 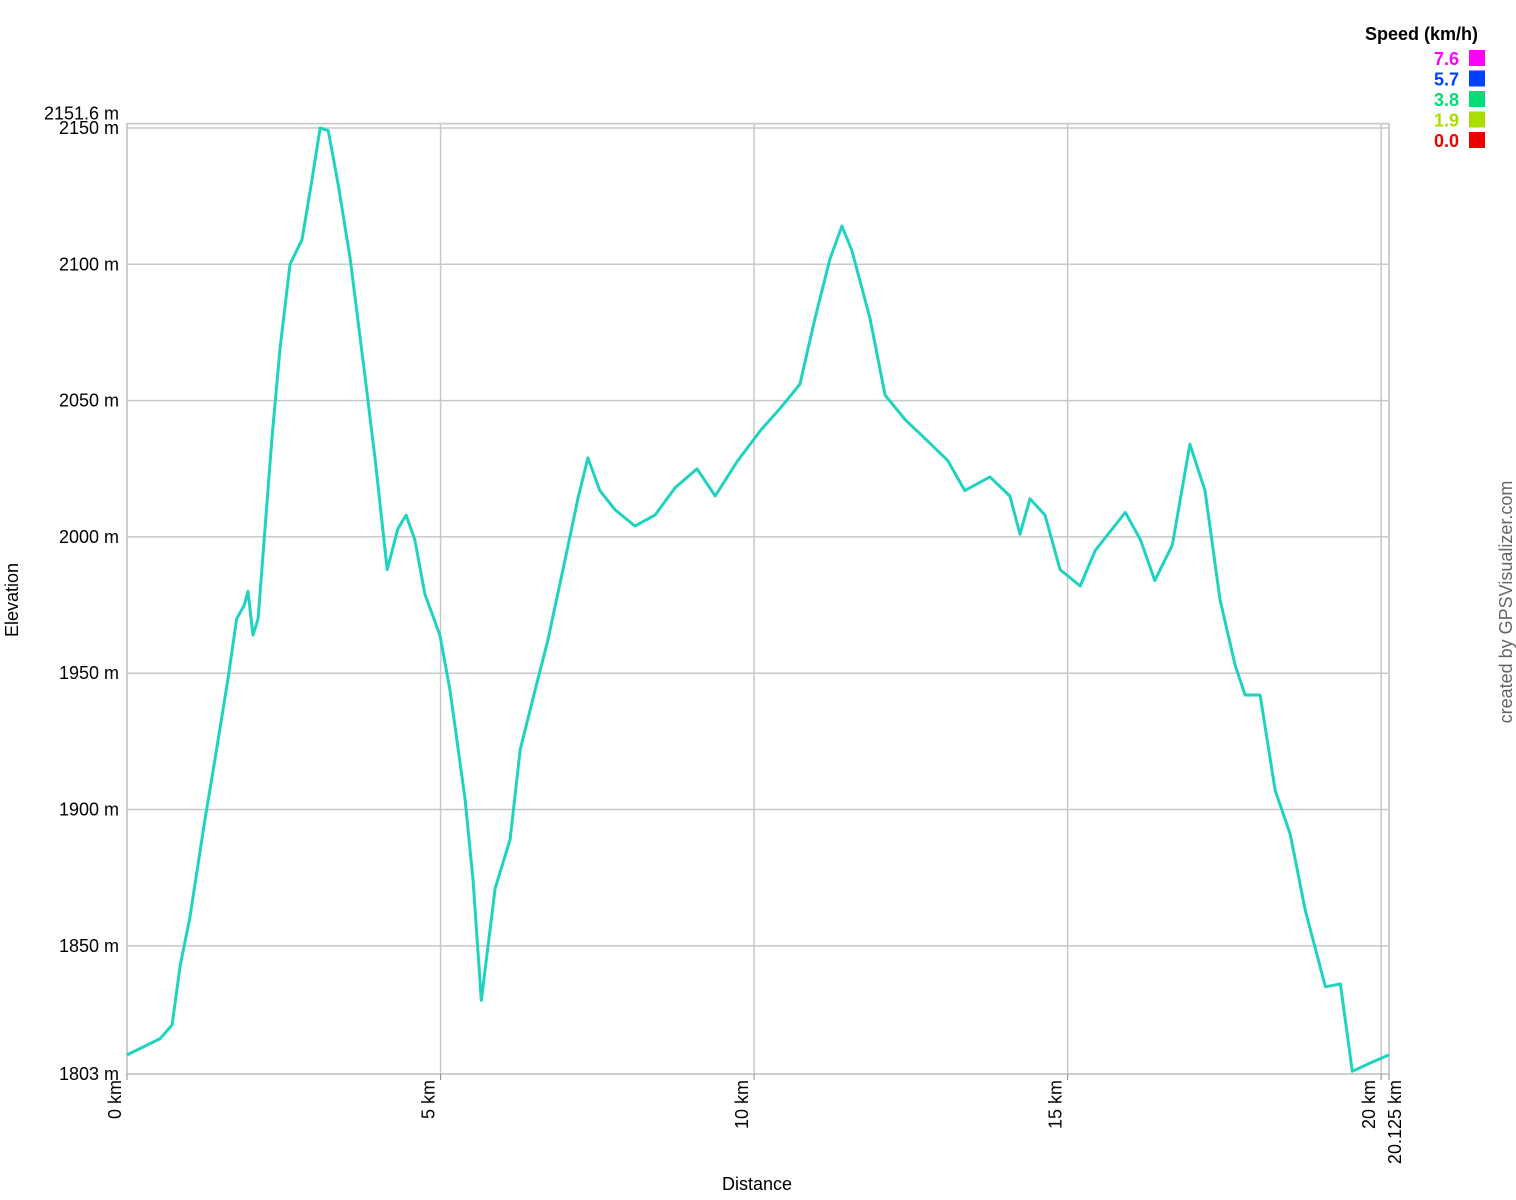 I want to click on legend-label: 3.8, so click(x=1446, y=100).